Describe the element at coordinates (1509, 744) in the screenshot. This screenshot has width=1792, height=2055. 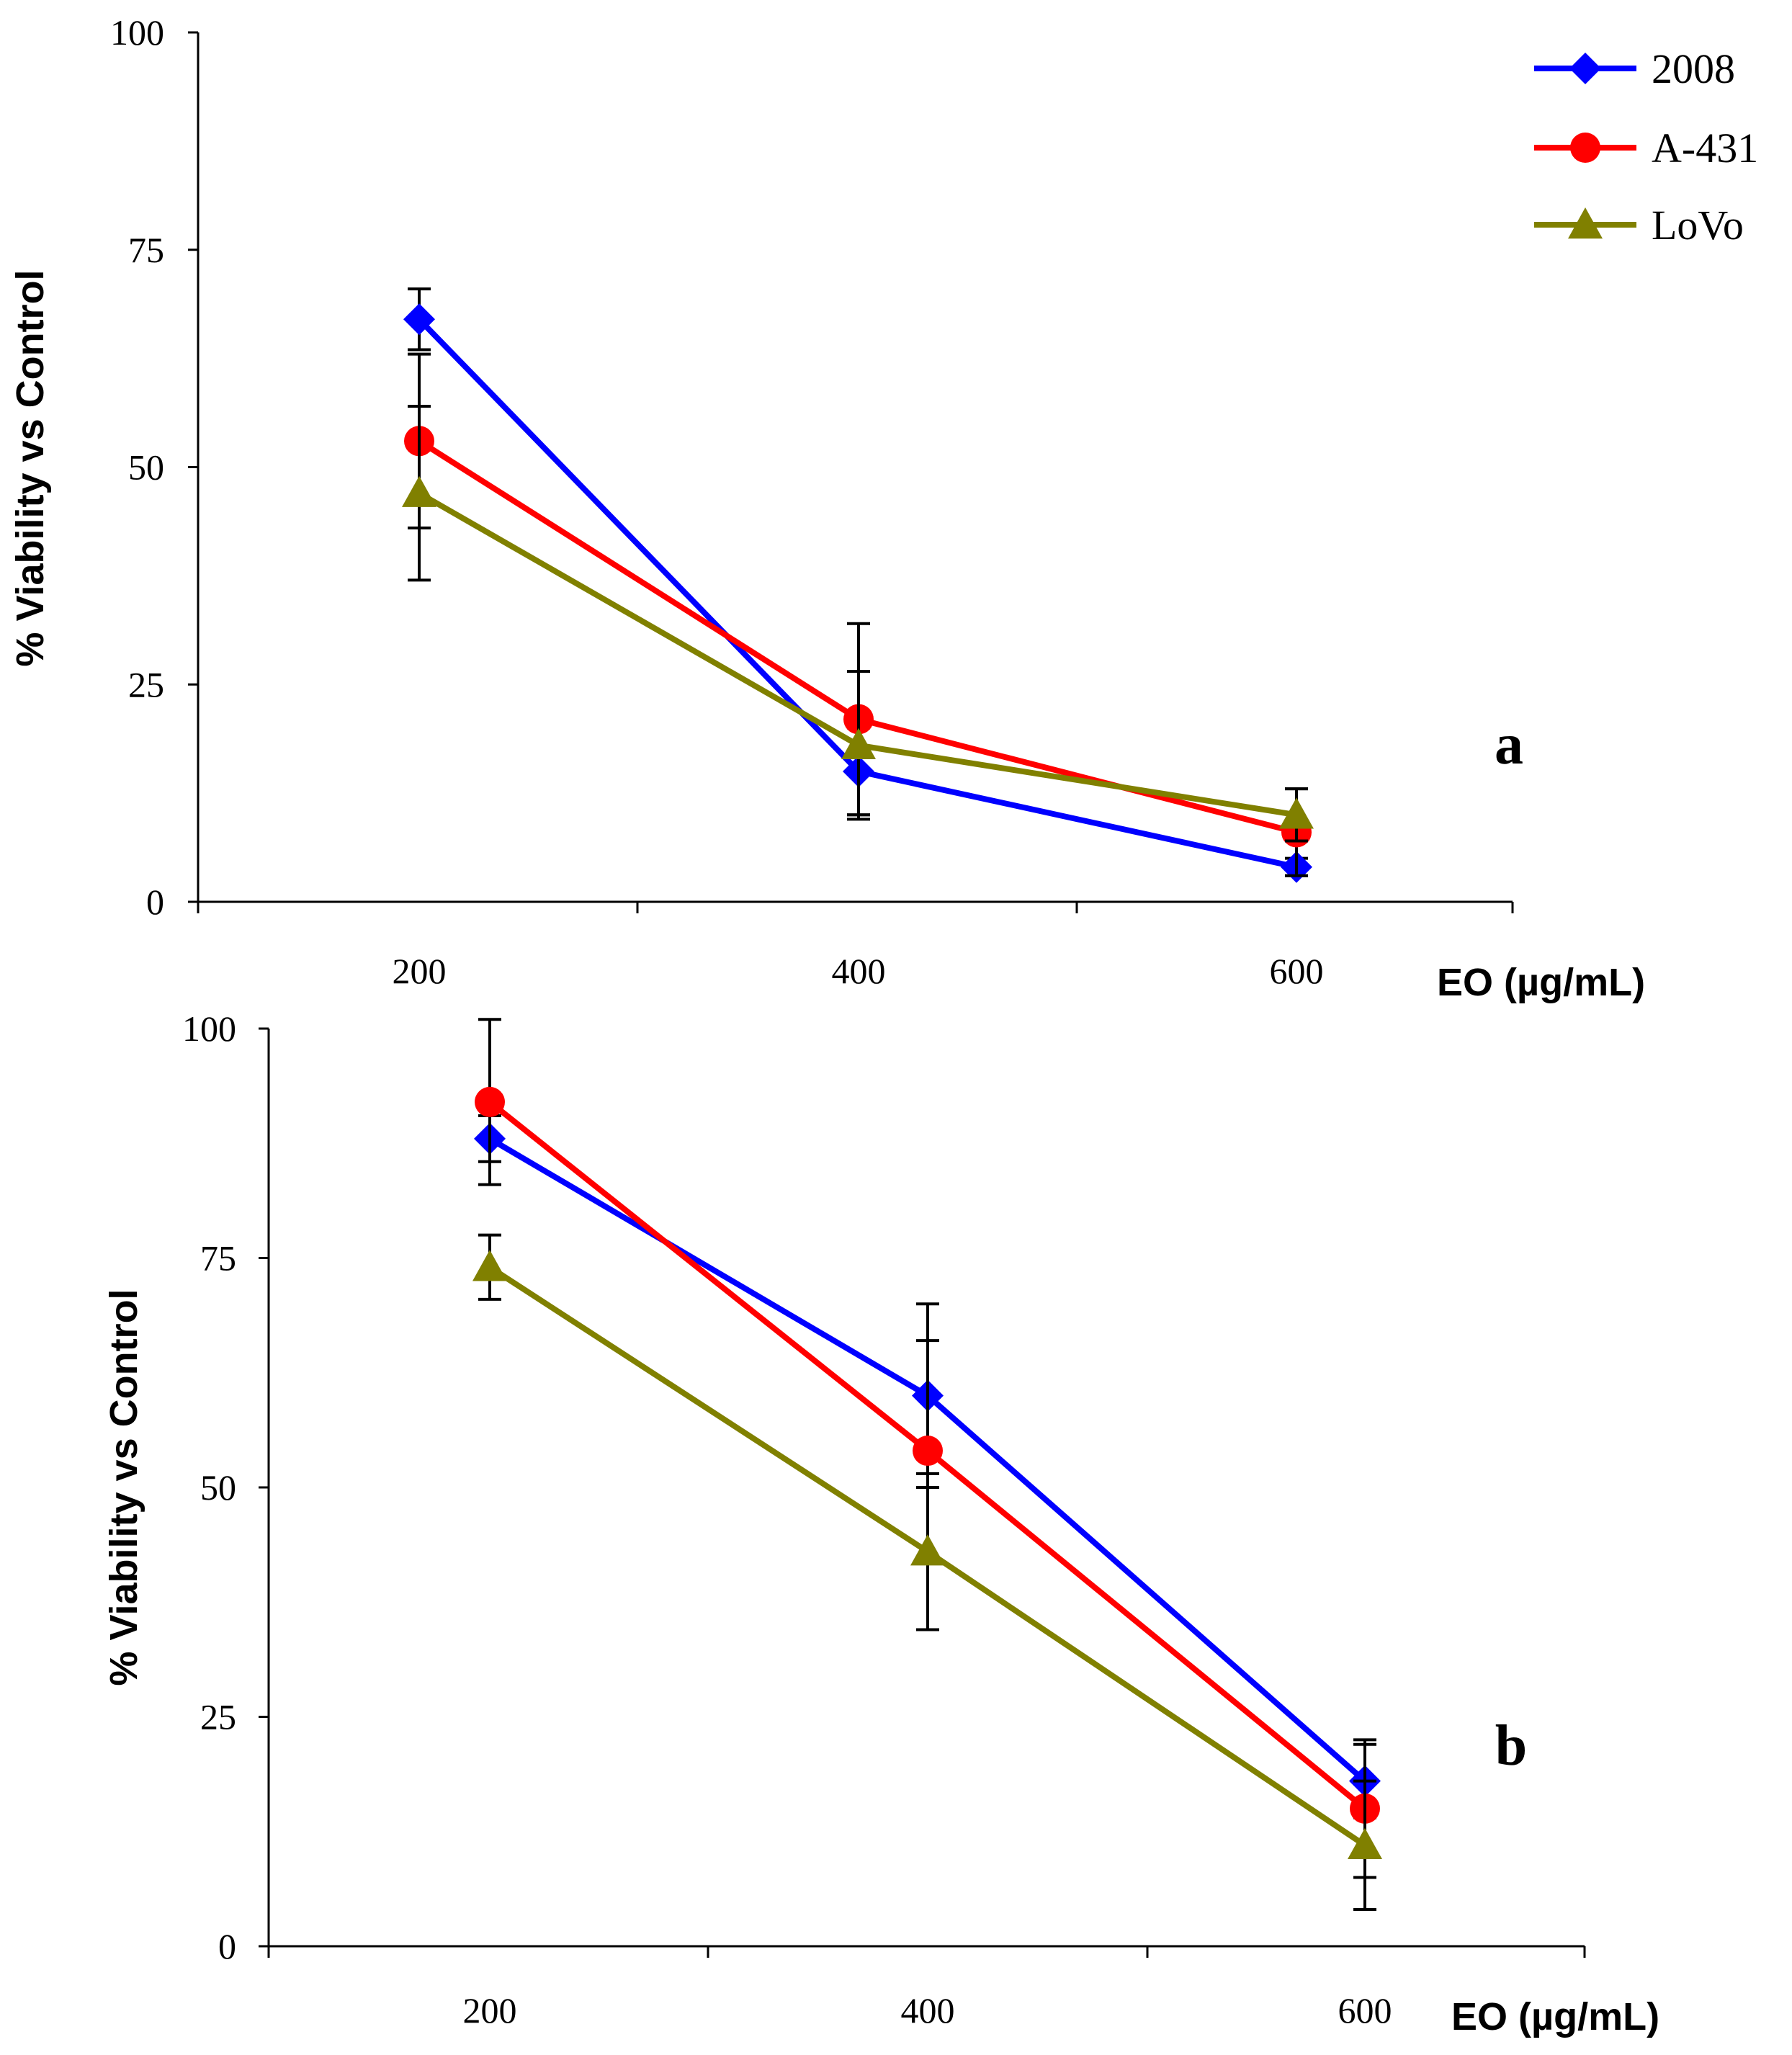
I see `panel-label: a` at that location.